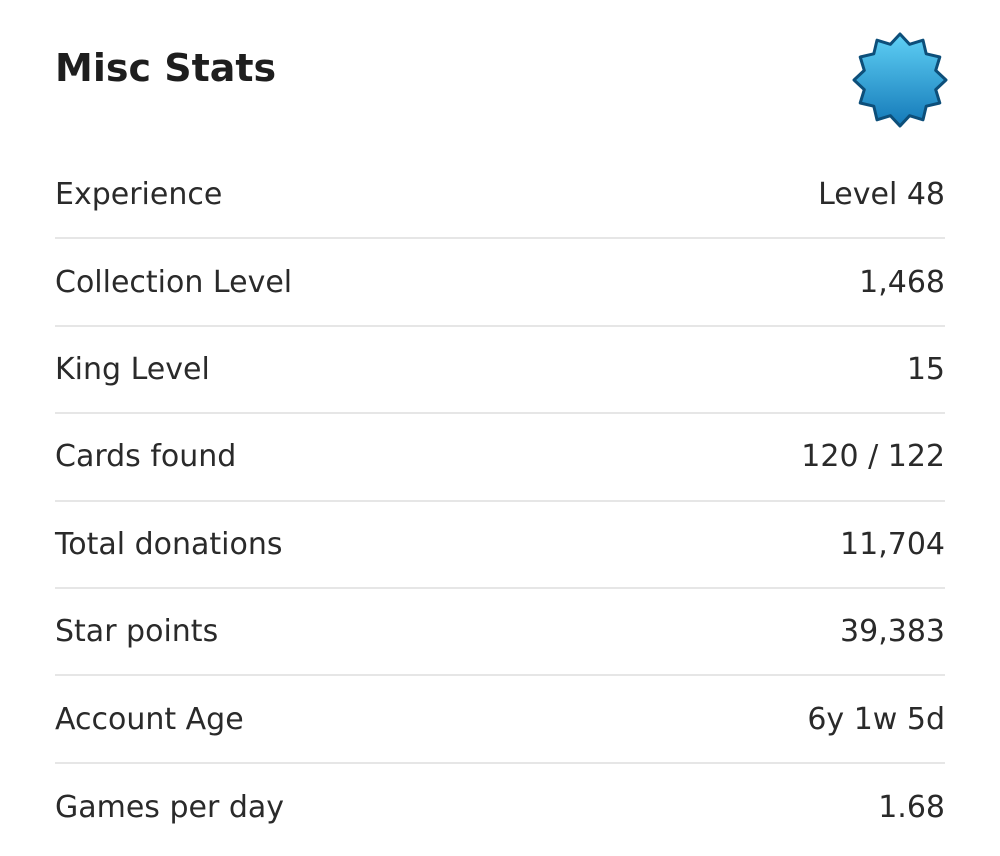 The image size is (1000, 856). What do you see at coordinates (132, 369) in the screenshot?
I see `stat-label: King Level` at bounding box center [132, 369].